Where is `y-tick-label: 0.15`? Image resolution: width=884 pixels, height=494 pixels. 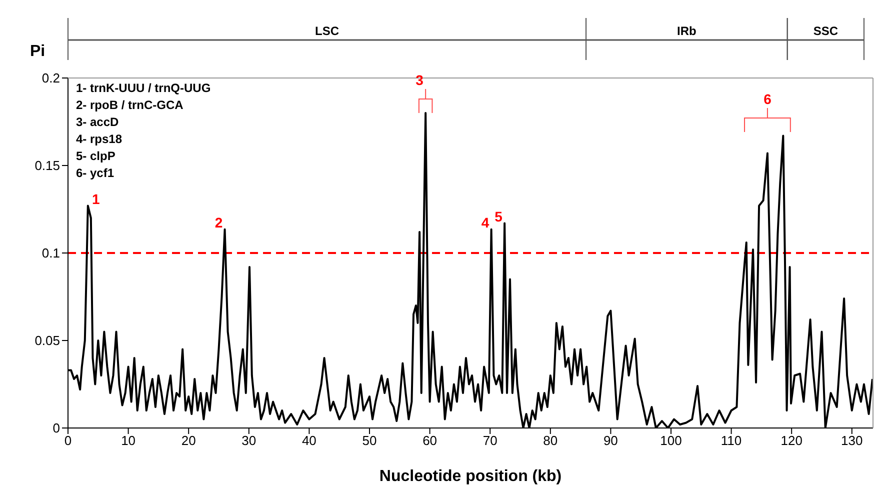 y-tick-label: 0.15 is located at coordinates (47, 166).